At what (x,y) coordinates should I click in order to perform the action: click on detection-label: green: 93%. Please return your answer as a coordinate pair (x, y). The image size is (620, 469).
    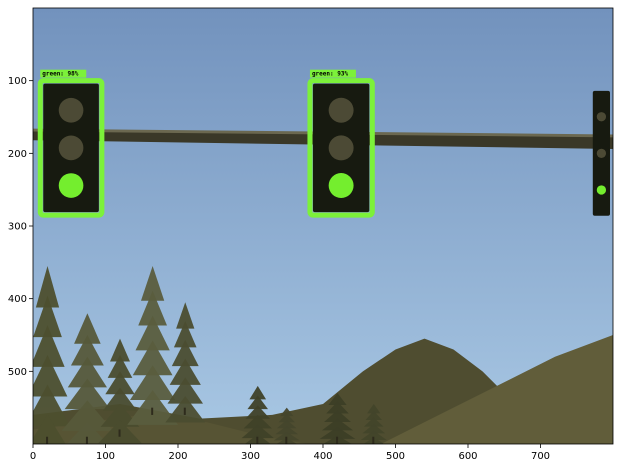
    Looking at the image, I should click on (330, 74).